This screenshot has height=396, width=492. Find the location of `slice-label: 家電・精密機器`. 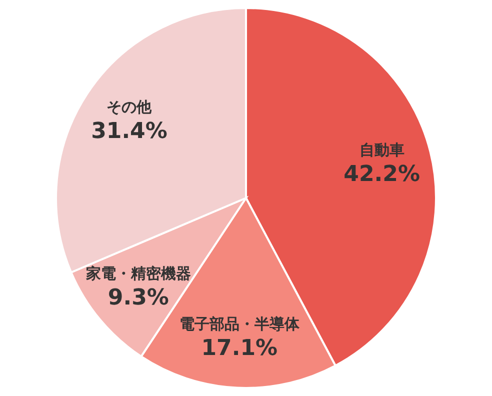

slice-label: 家電・精密機器 is located at coordinates (137, 273).